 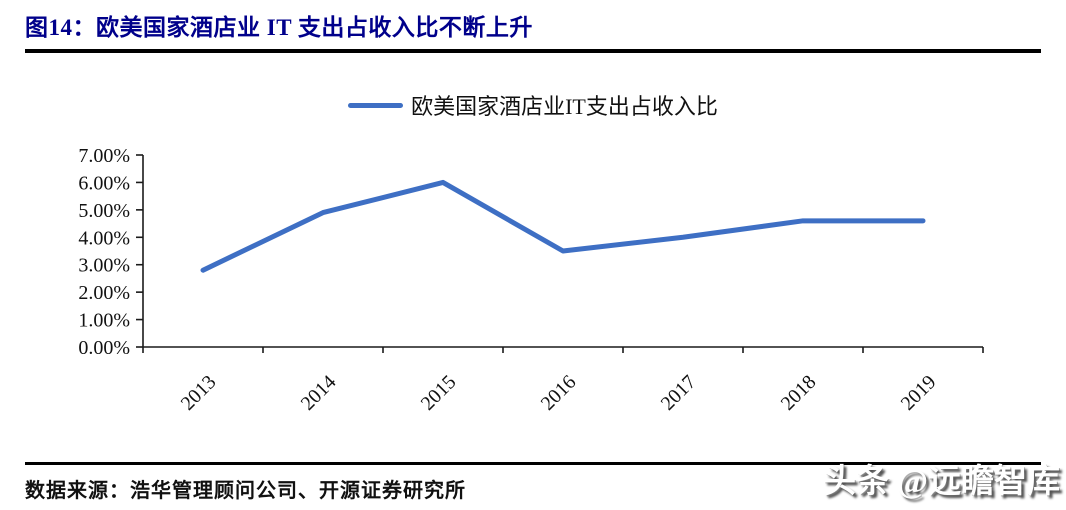 I want to click on x-tick-label: 2018, so click(x=799, y=393).